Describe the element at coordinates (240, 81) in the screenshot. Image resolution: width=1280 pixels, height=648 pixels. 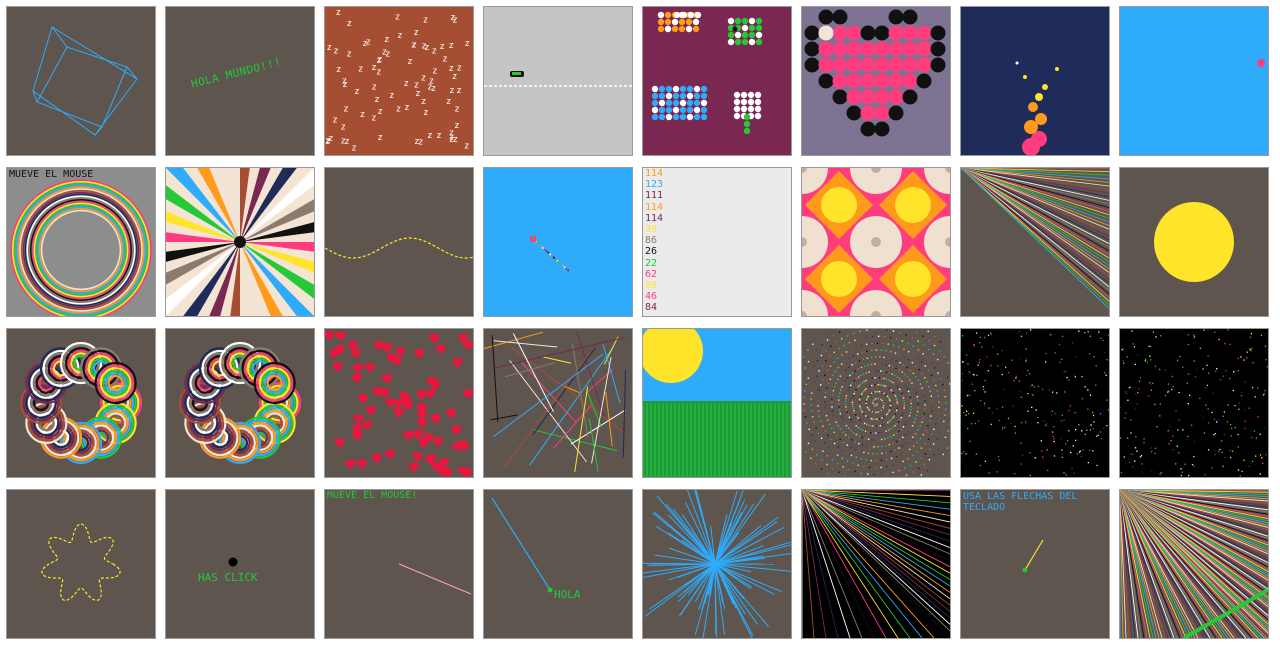
I see `tile-hola-mundo: HOLA MUNDO!!!` at that location.